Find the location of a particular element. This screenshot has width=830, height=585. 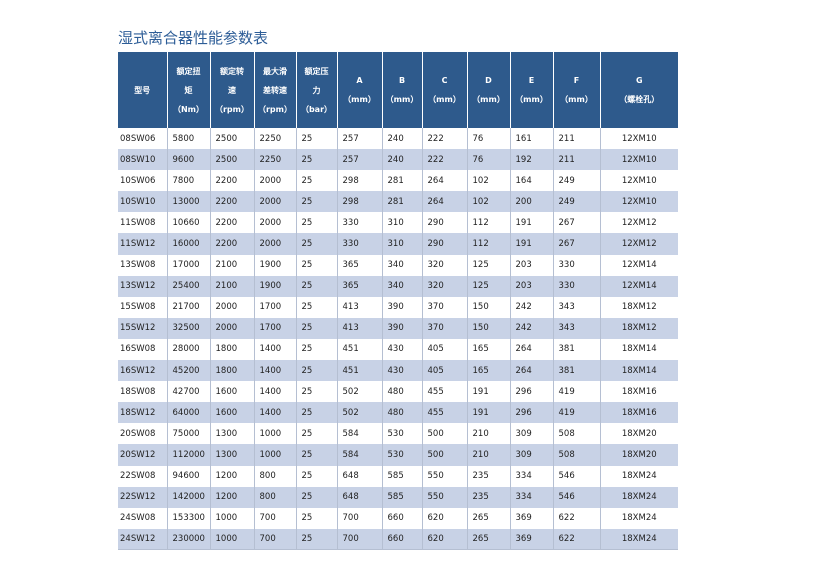

value-cell: 211 is located at coordinates (576, 160).